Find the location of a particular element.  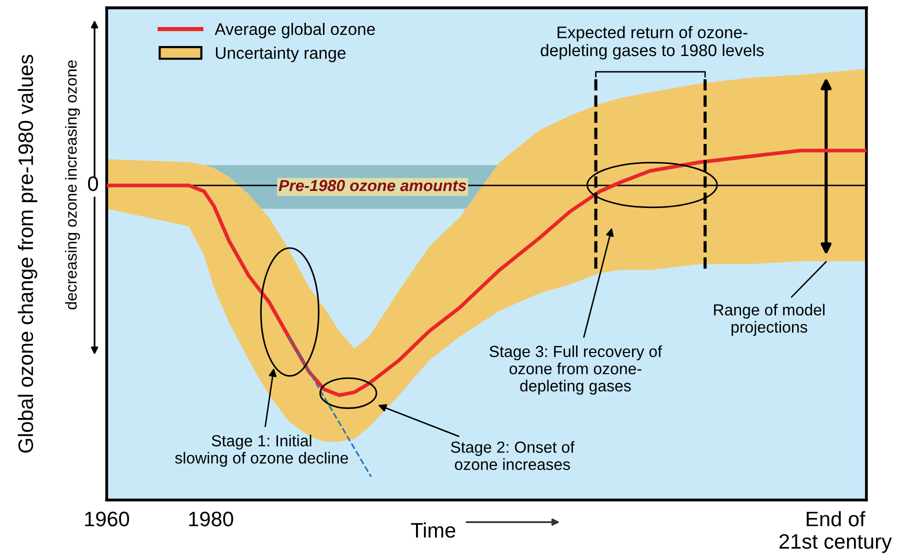

x-tick-label: 1960 is located at coordinates (107, 519).